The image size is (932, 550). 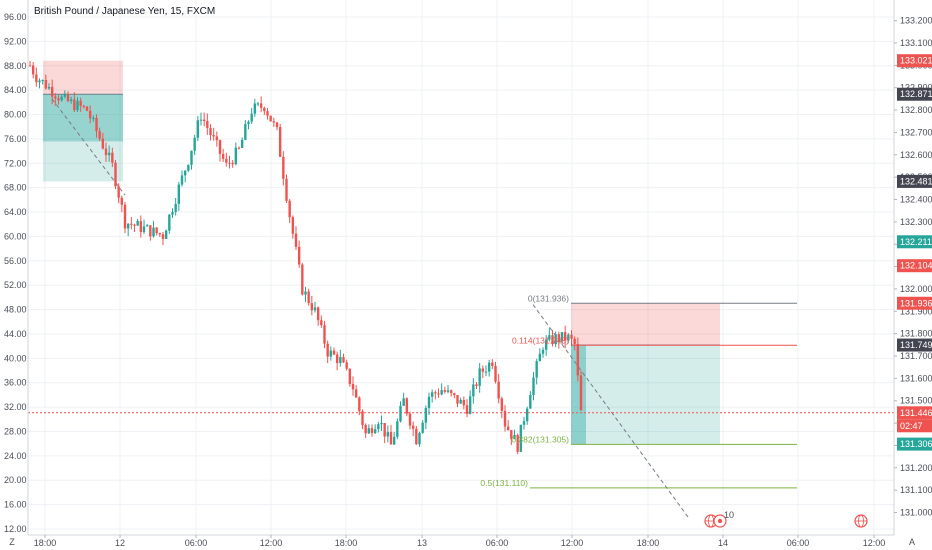 What do you see at coordinates (916, 289) in the screenshot?
I see `right-tick-label: 132.000` at bounding box center [916, 289].